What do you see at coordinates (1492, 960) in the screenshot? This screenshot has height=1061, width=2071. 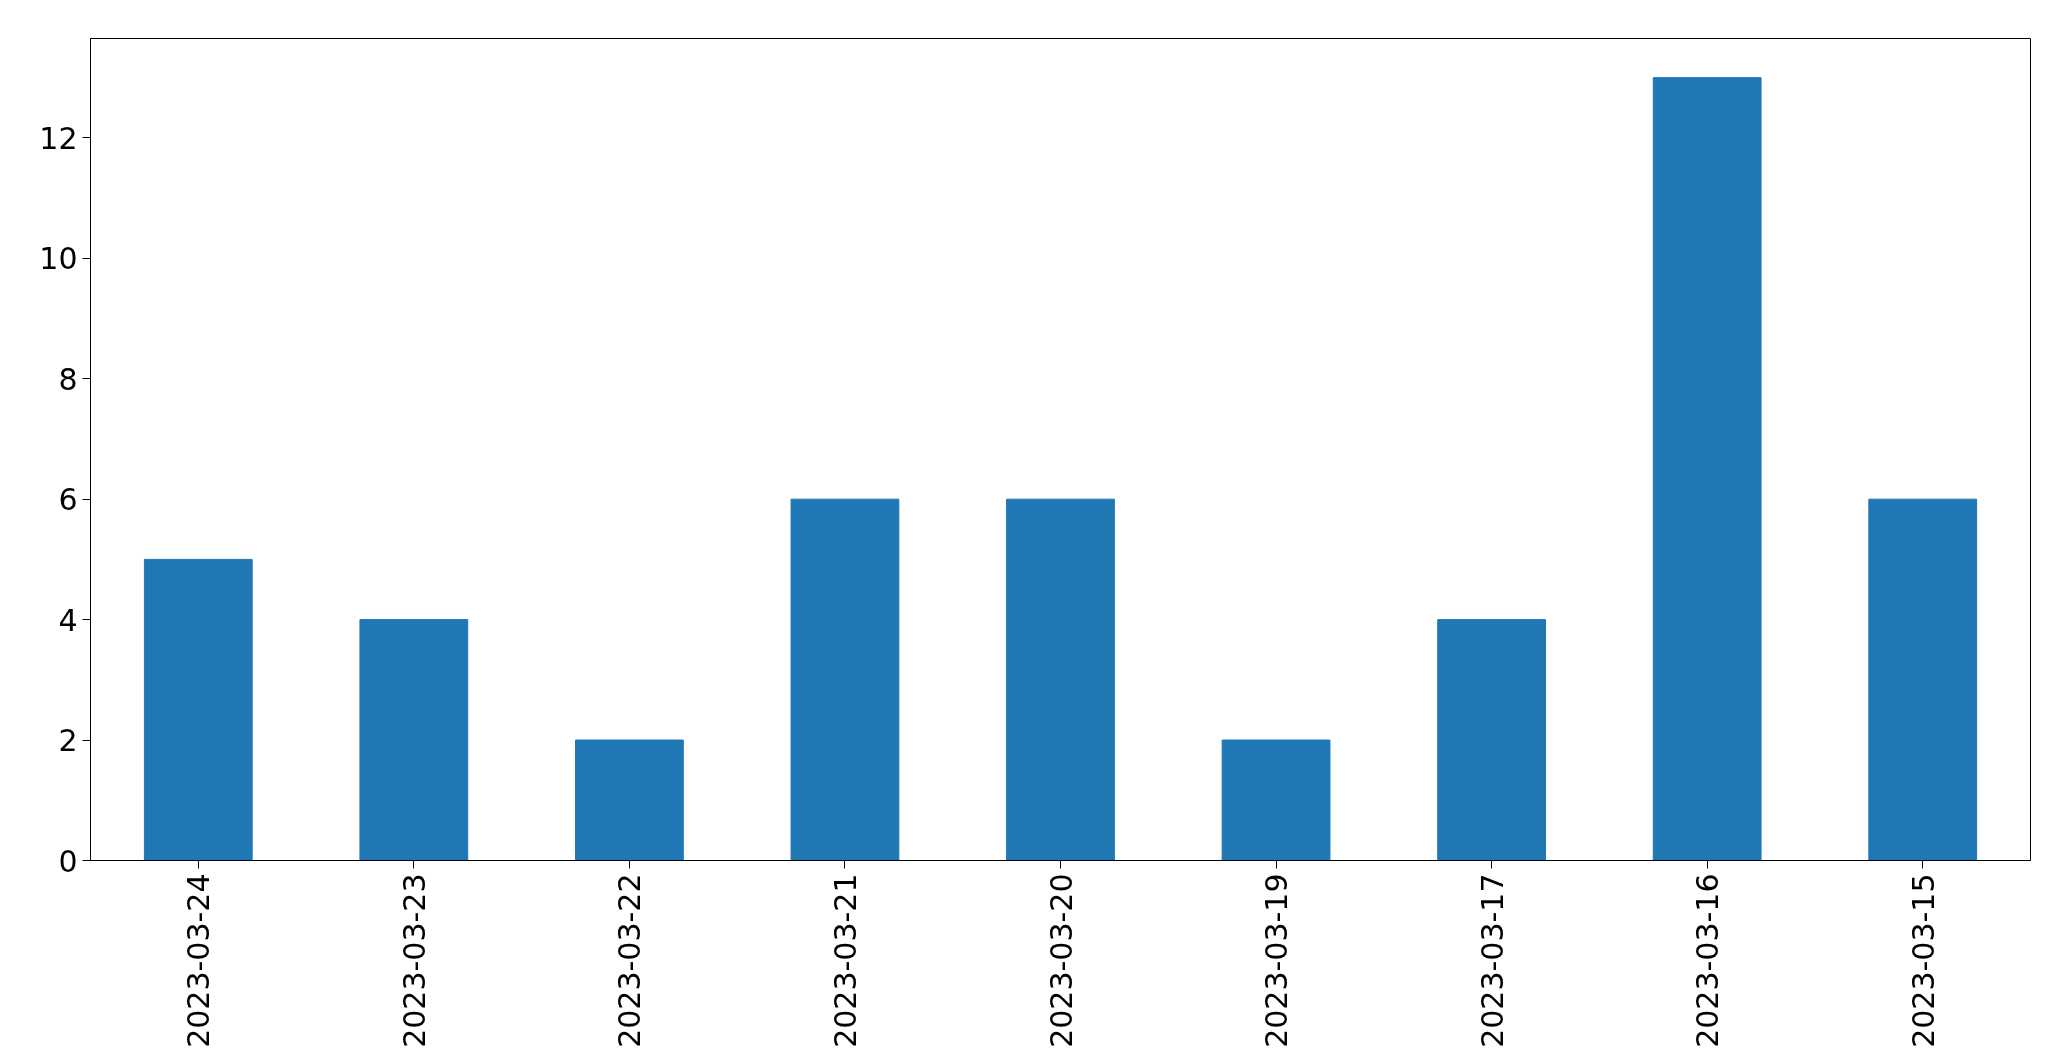 I see `x-tick-label: 2023-03-17` at bounding box center [1492, 960].